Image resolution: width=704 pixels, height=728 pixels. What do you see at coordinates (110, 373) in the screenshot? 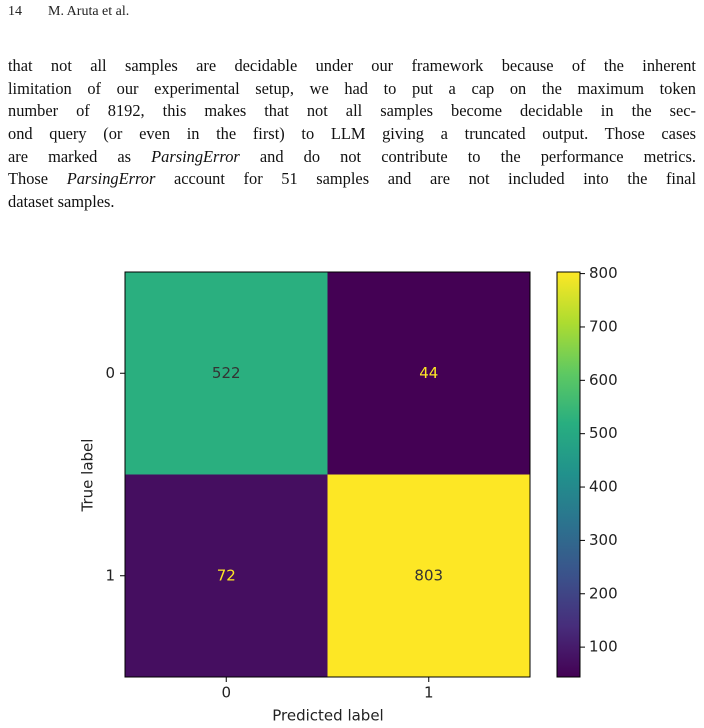
I see `y-tick-label: 0` at bounding box center [110, 373].